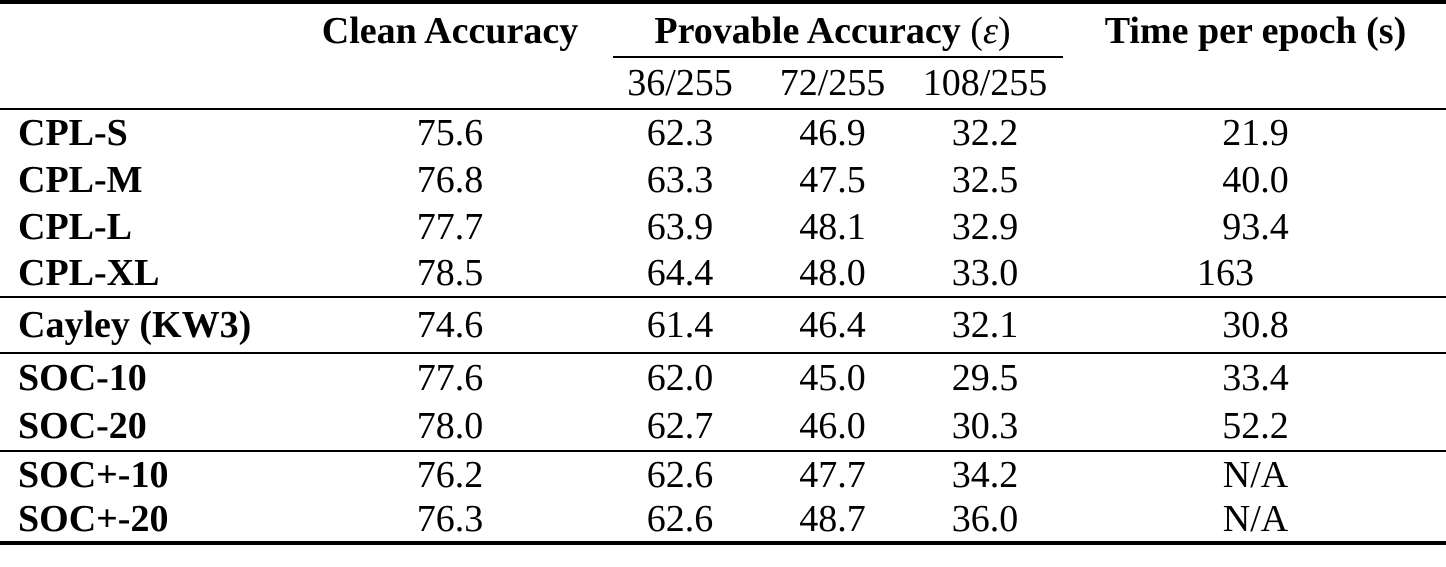 This screenshot has height=567, width=1446. What do you see at coordinates (450, 179) in the screenshot?
I see `cell-clean-accuracy: 76.8` at bounding box center [450, 179].